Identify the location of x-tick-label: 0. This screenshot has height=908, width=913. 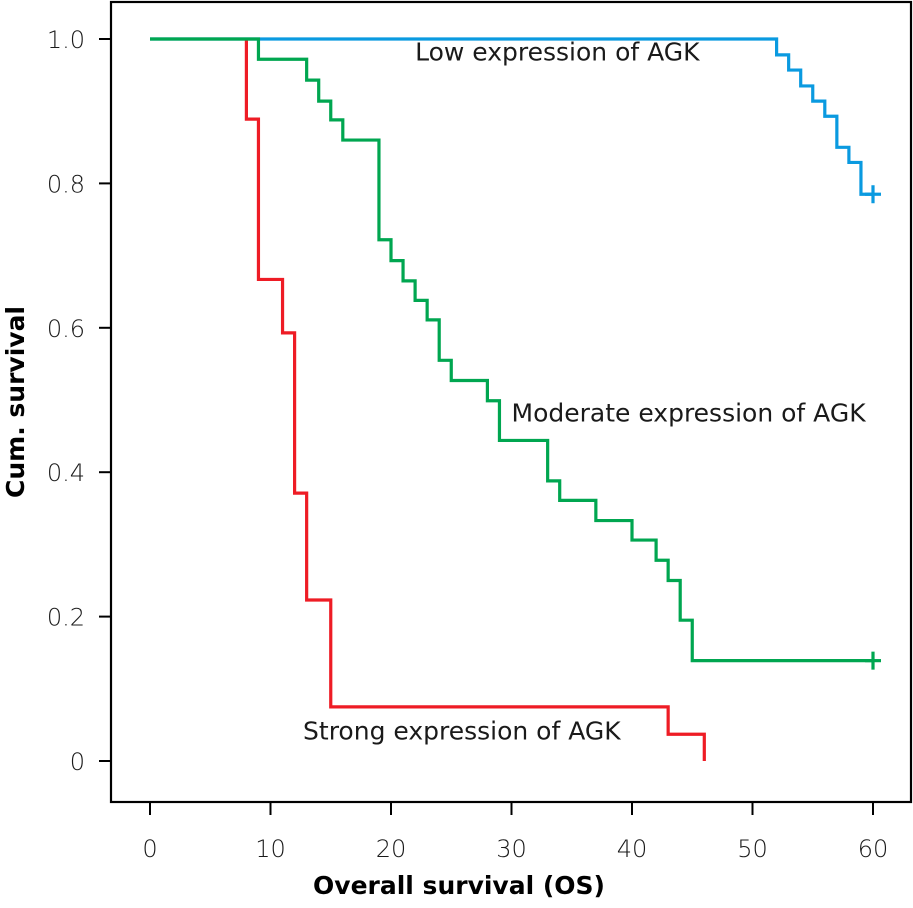
(149, 849).